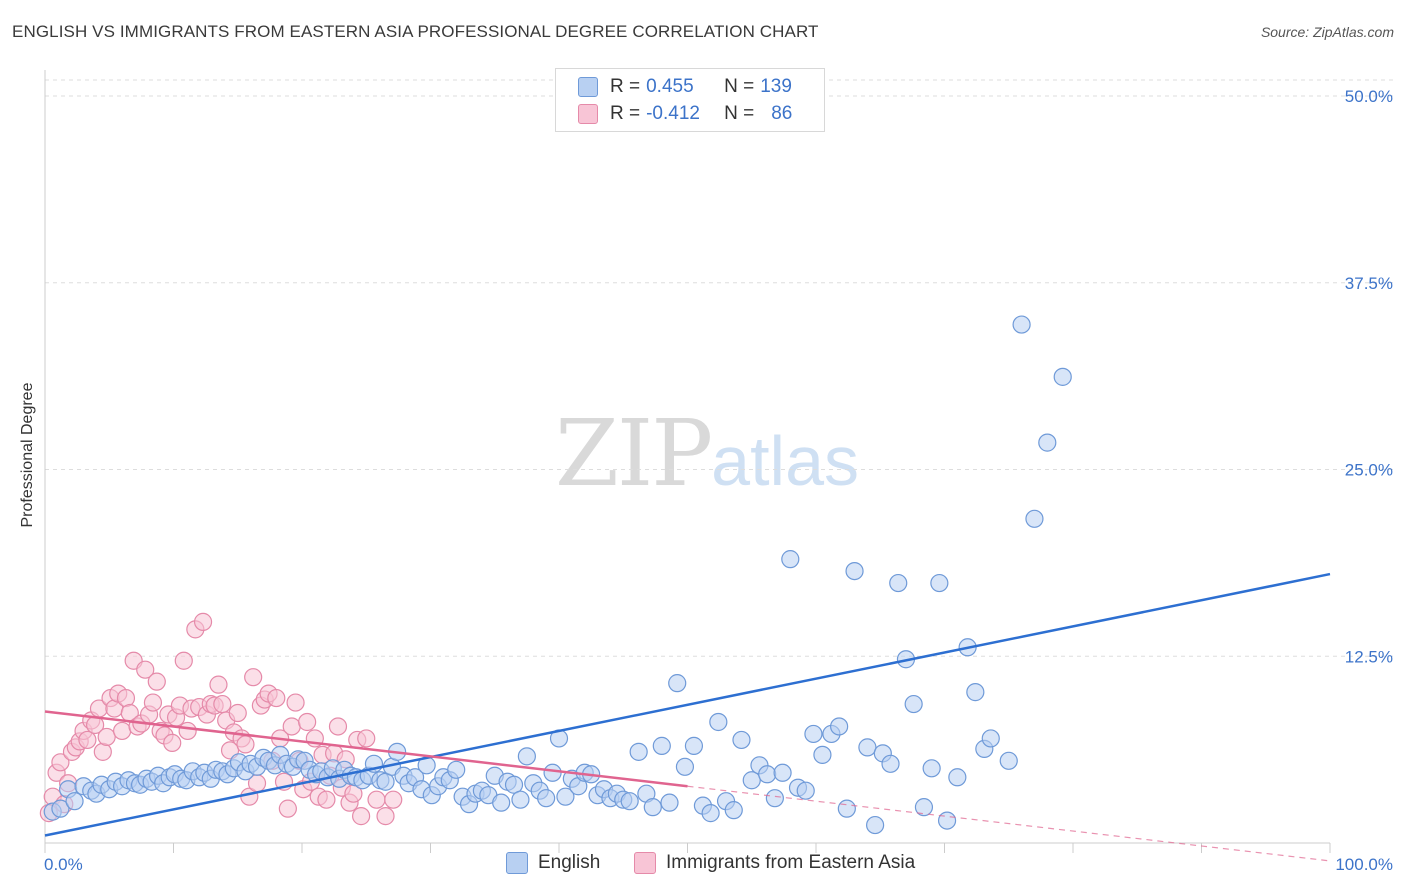 This screenshot has height=892, width=1406. I want to click on r-value: 0.455, so click(670, 86).